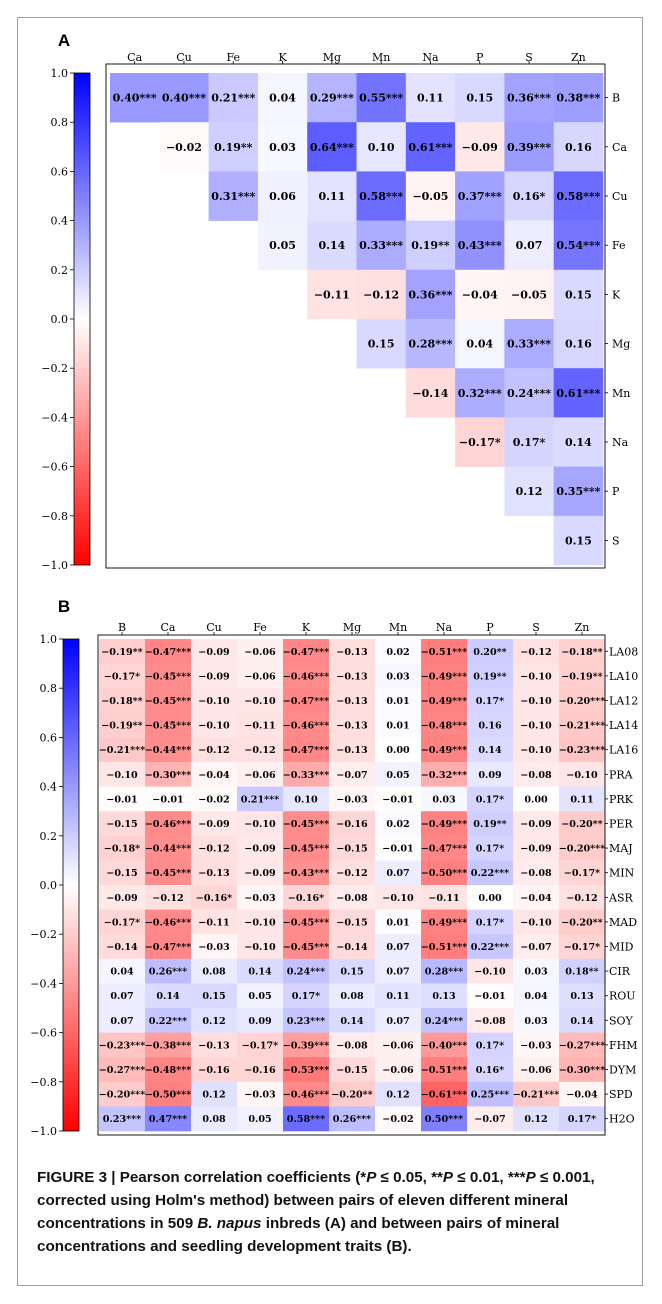  Describe the element at coordinates (213, 996) in the screenshot. I see `cell-label-B: 0.15` at that location.